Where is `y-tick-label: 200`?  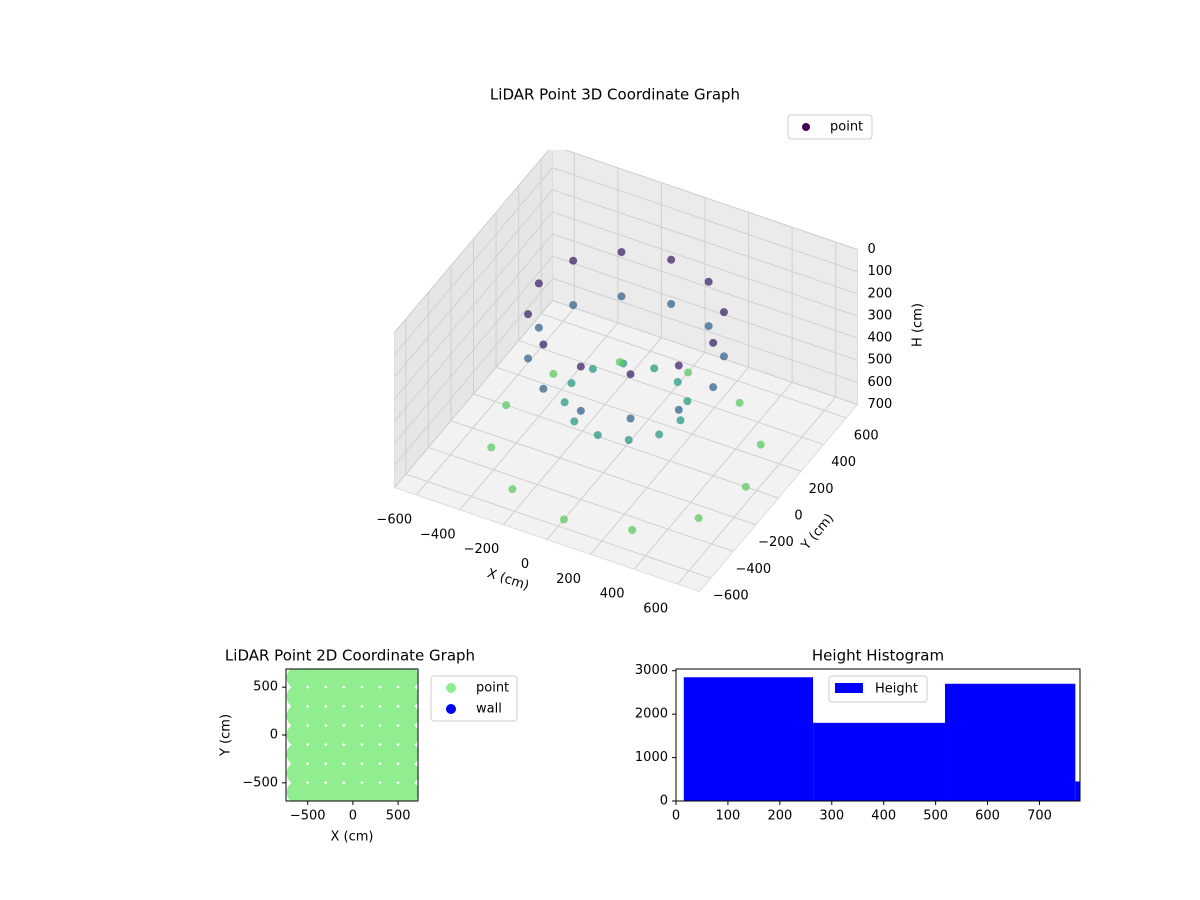
y-tick-label: 200 is located at coordinates (821, 489).